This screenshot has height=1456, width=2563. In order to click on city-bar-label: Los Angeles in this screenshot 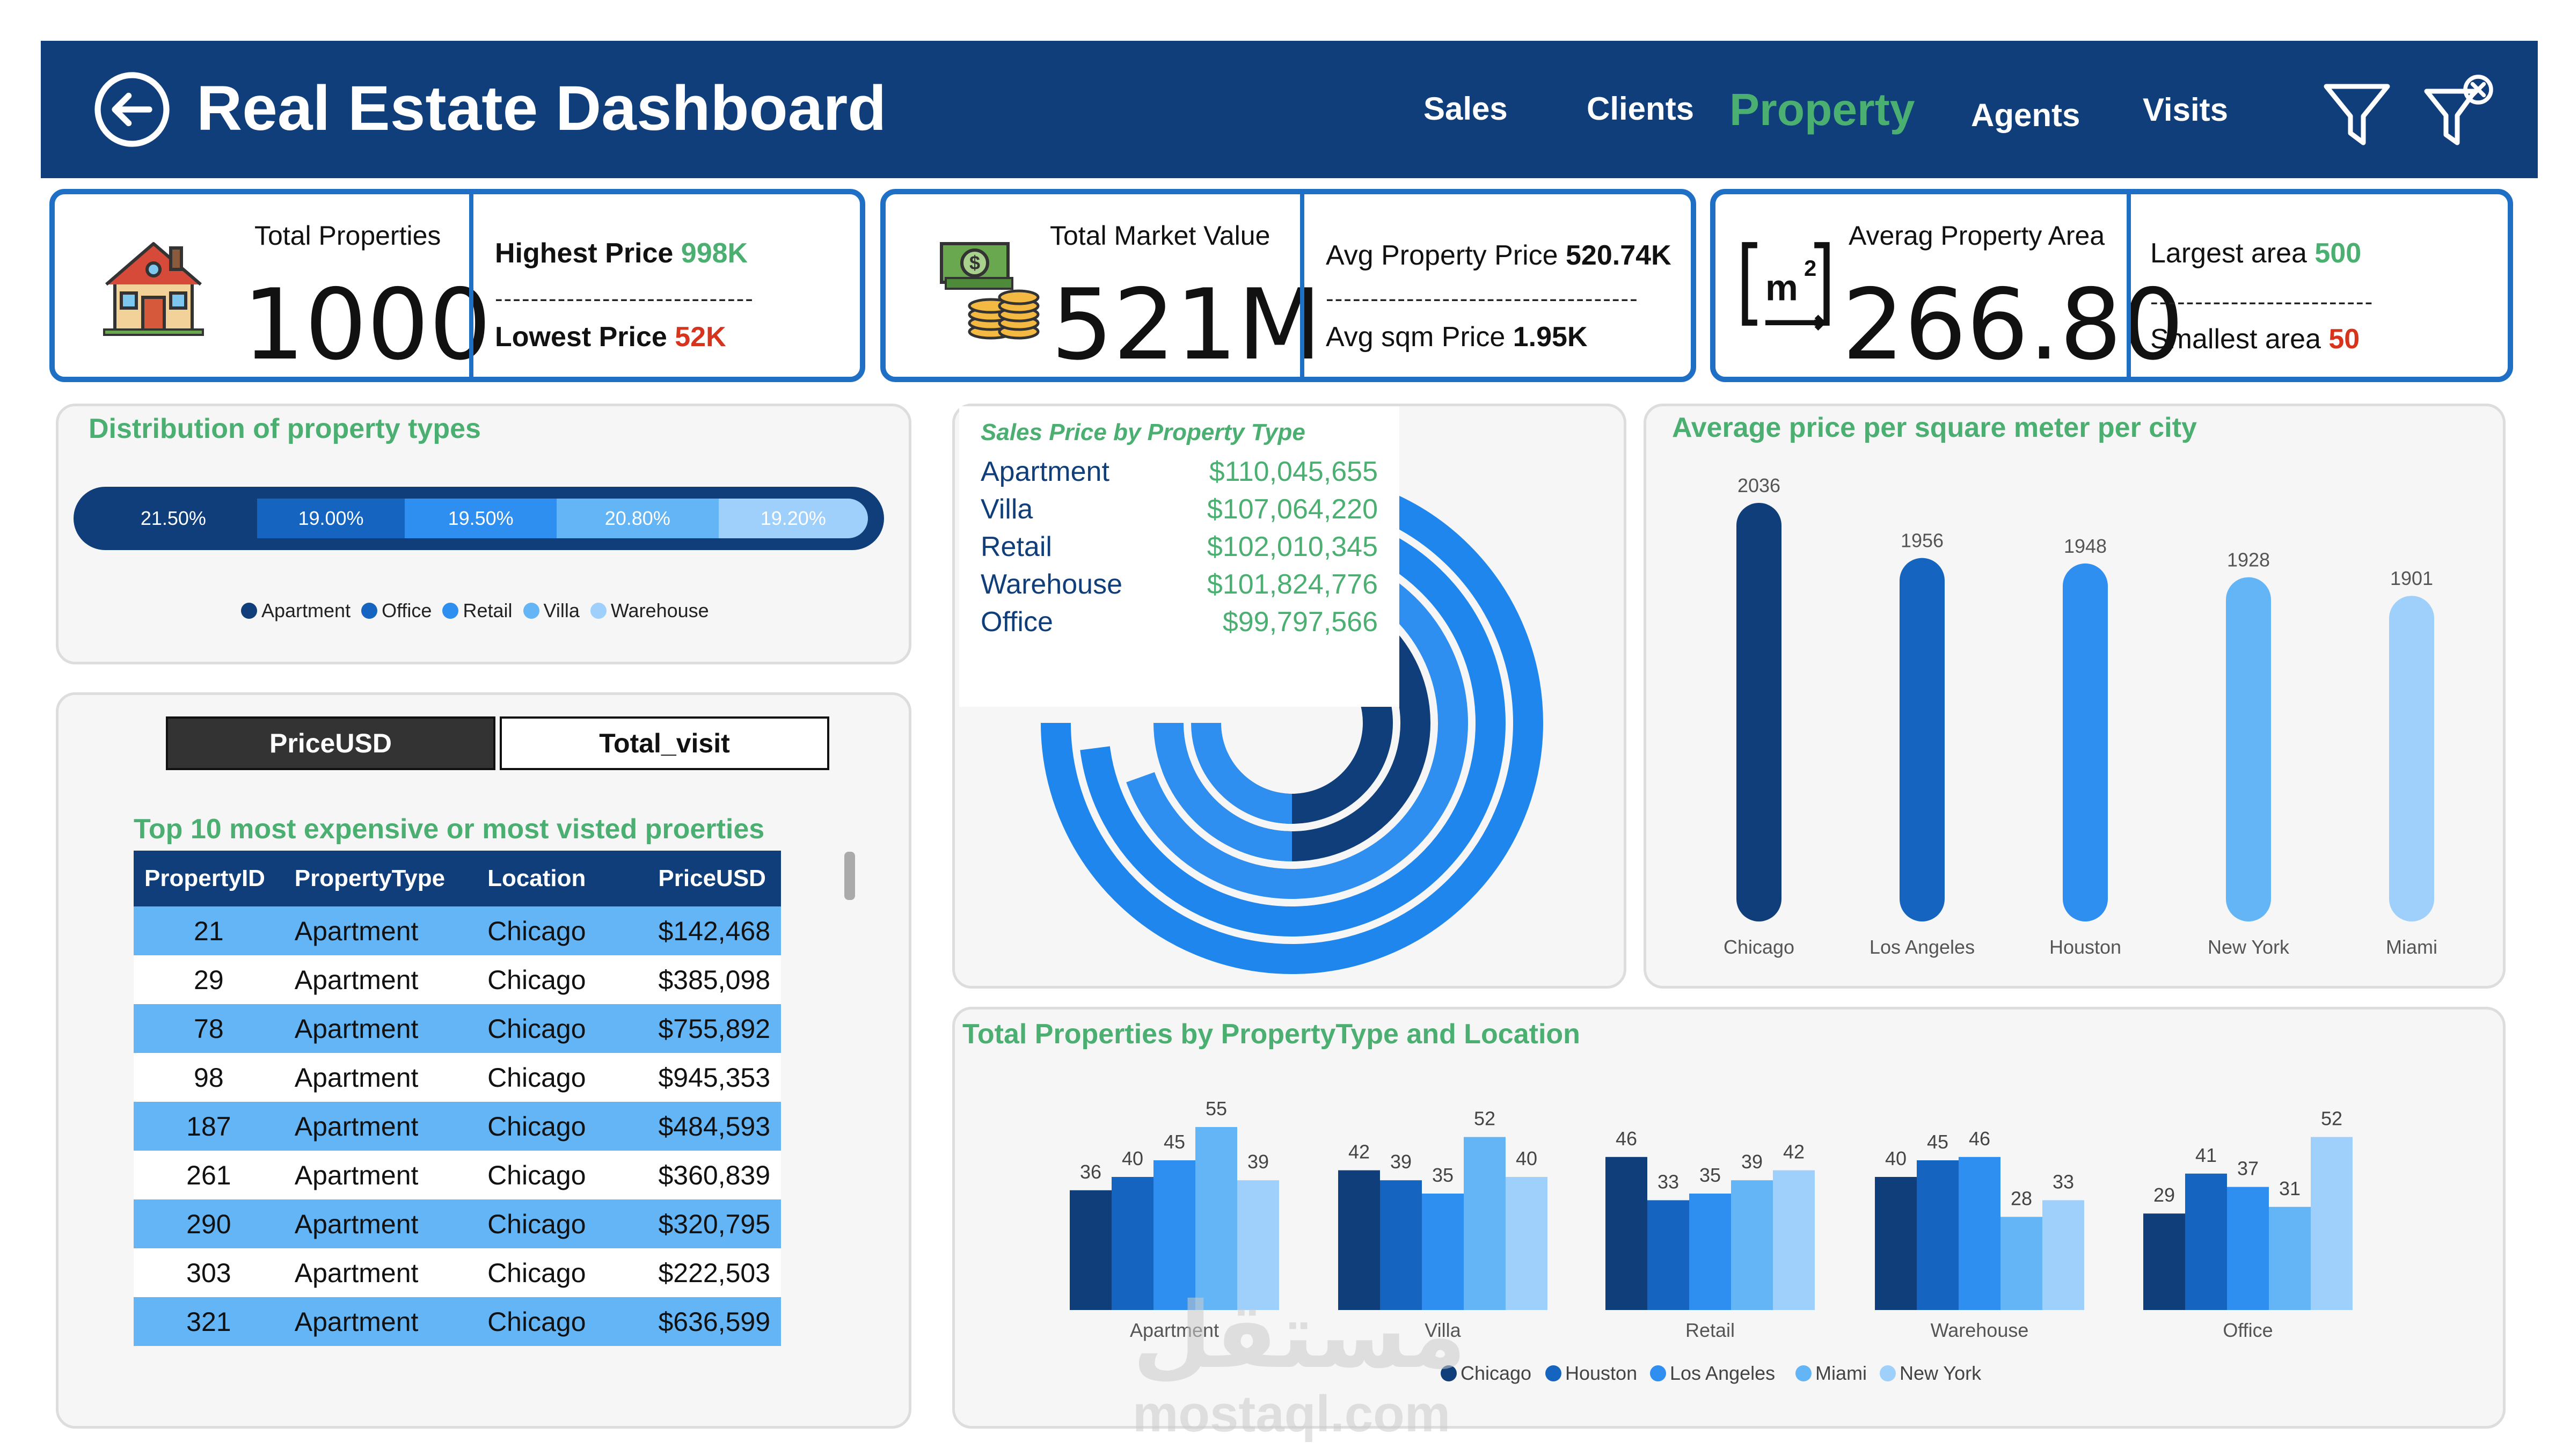, I will do `click(1922, 947)`.